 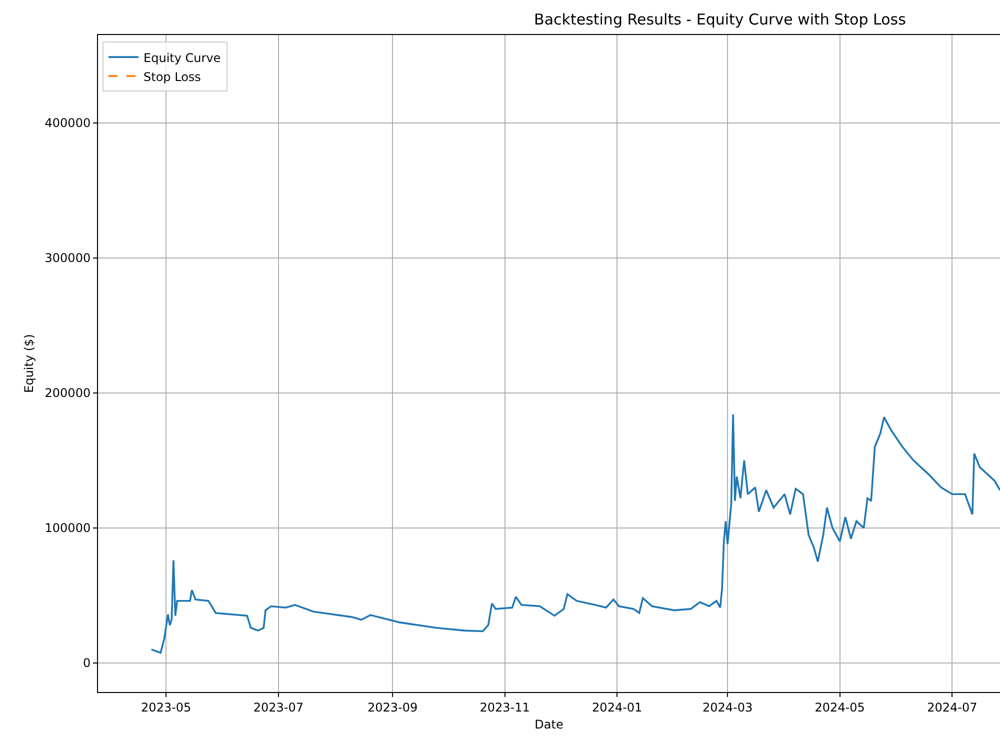 I want to click on y-tick-label: 400000, so click(x=67, y=123).